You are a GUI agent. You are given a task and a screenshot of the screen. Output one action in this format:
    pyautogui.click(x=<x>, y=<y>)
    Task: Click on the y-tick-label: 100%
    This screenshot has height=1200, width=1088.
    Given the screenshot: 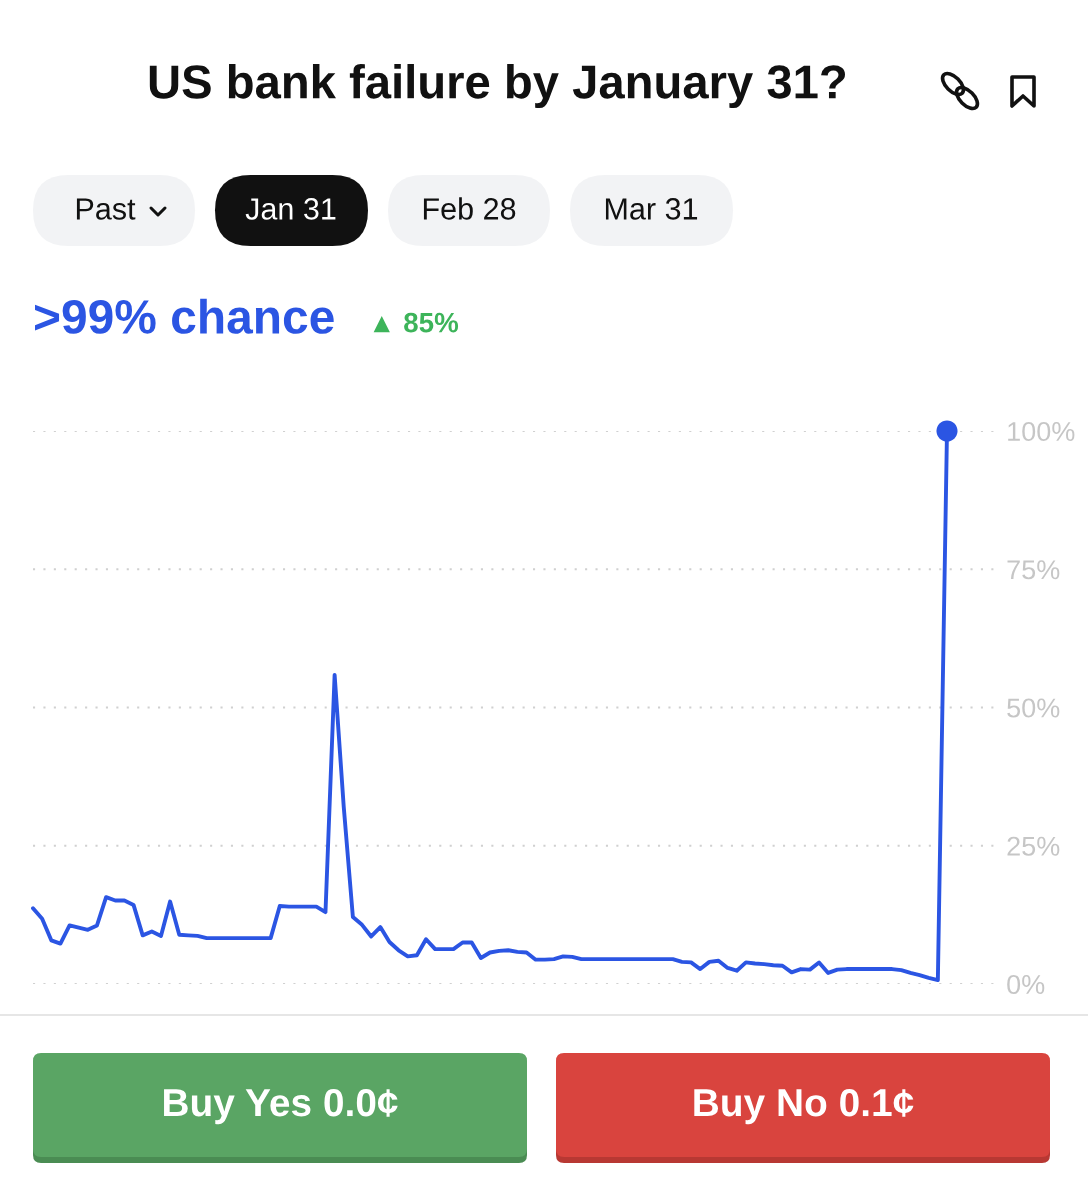 What is the action you would take?
    pyautogui.click(x=1041, y=431)
    